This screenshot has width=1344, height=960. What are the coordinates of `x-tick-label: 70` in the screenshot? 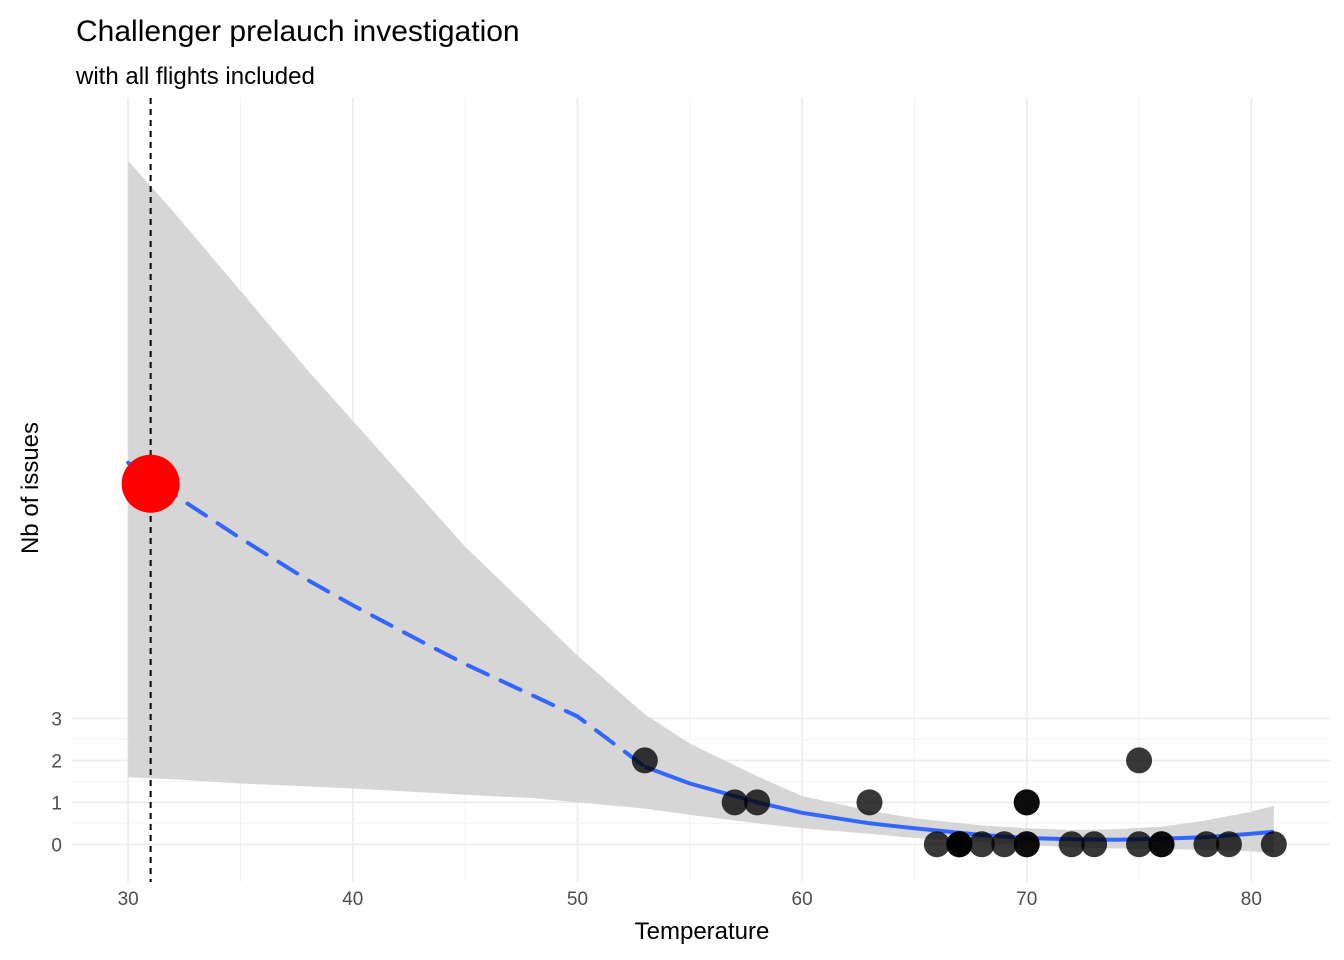 It's located at (1026, 899).